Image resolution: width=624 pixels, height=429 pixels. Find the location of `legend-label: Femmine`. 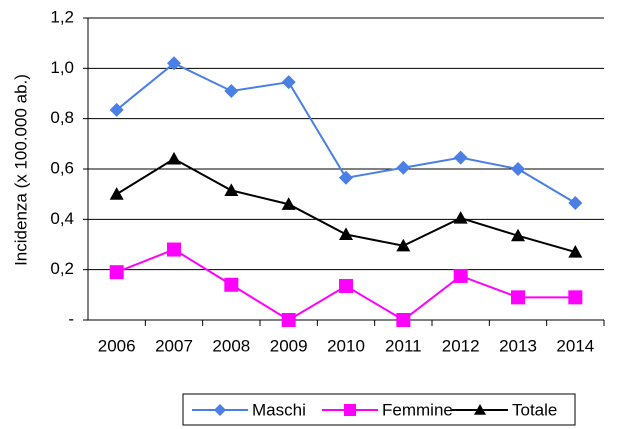

legend-label: Femmine is located at coordinates (417, 409).